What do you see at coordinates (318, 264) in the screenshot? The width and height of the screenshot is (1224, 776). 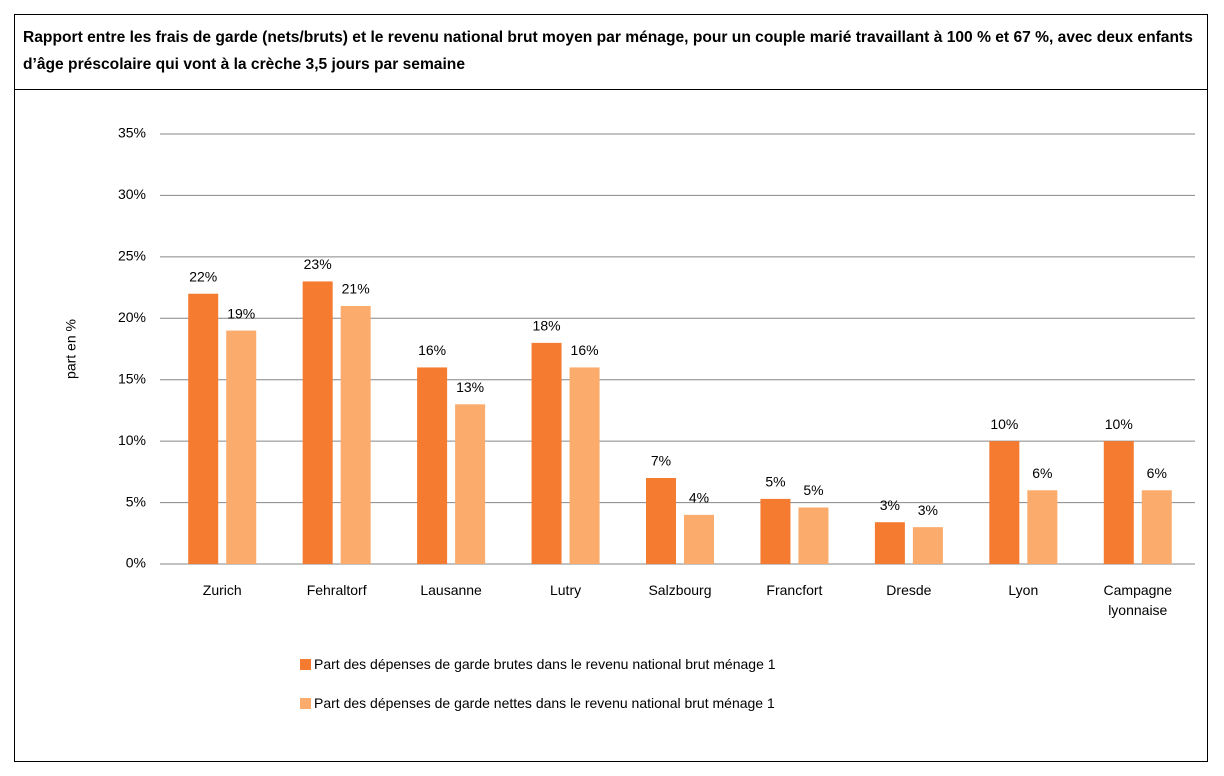 I see `value-label: 23%` at bounding box center [318, 264].